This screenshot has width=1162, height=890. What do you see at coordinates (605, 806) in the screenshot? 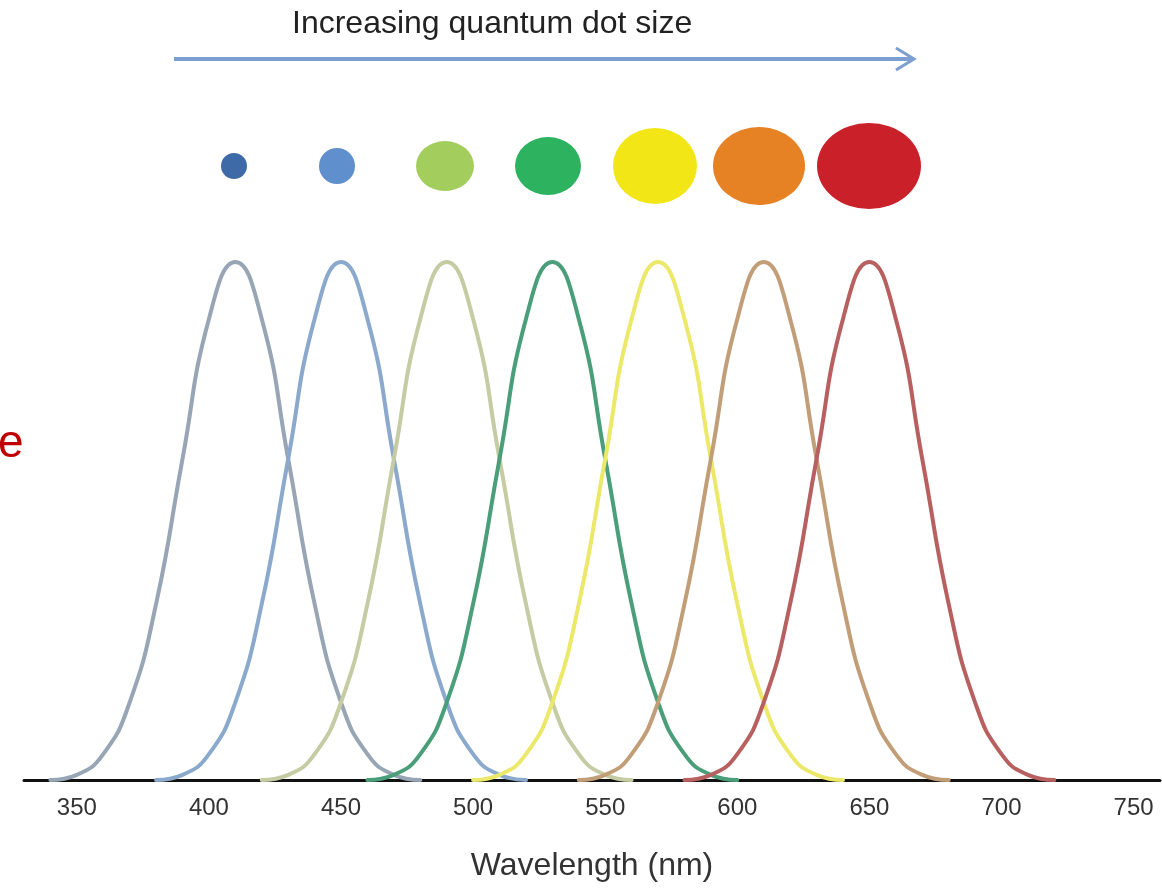
I see `x-tick-label: 550` at bounding box center [605, 806].